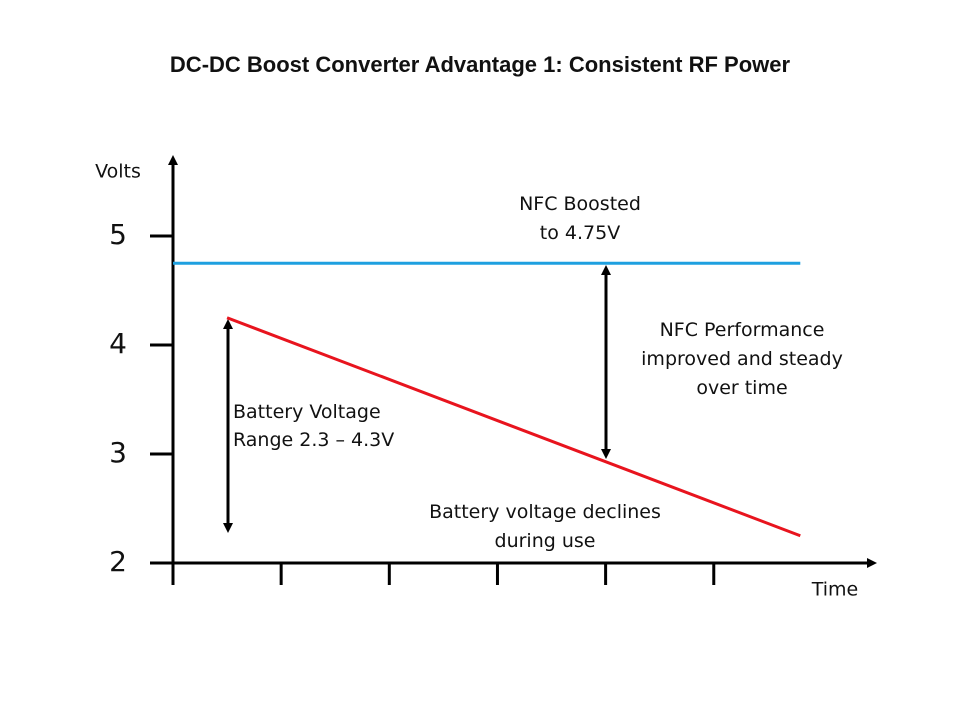 Image resolution: width=960 pixels, height=720 pixels. What do you see at coordinates (835, 590) in the screenshot?
I see `x-axis-label: Time` at bounding box center [835, 590].